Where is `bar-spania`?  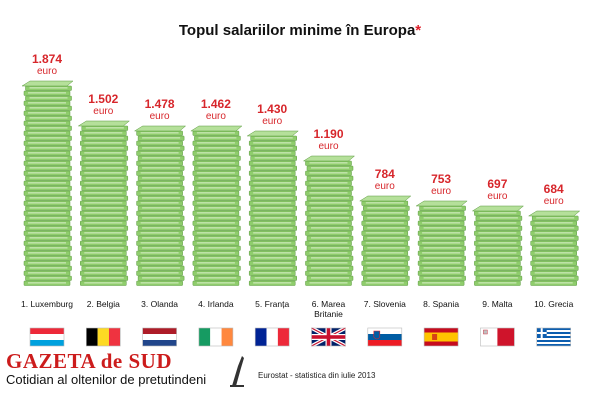
bar-spania is located at coordinates (441, 243).